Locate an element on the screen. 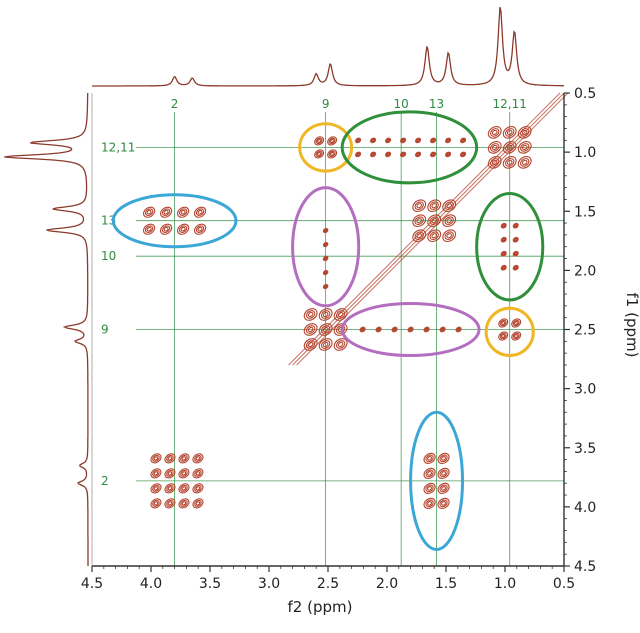  x-tick-label: 1.0 is located at coordinates (505, 584).